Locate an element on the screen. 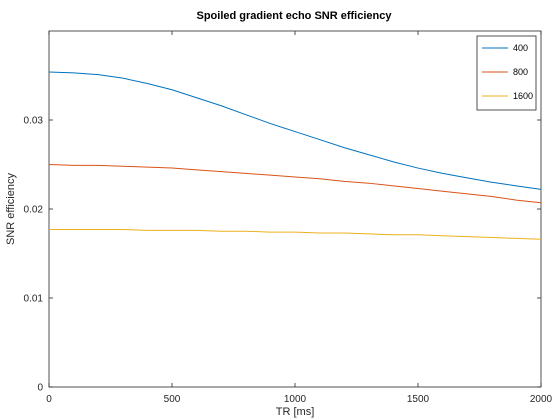 This screenshot has height=420, width=560. x-tick-label: 1000 is located at coordinates (295, 399).